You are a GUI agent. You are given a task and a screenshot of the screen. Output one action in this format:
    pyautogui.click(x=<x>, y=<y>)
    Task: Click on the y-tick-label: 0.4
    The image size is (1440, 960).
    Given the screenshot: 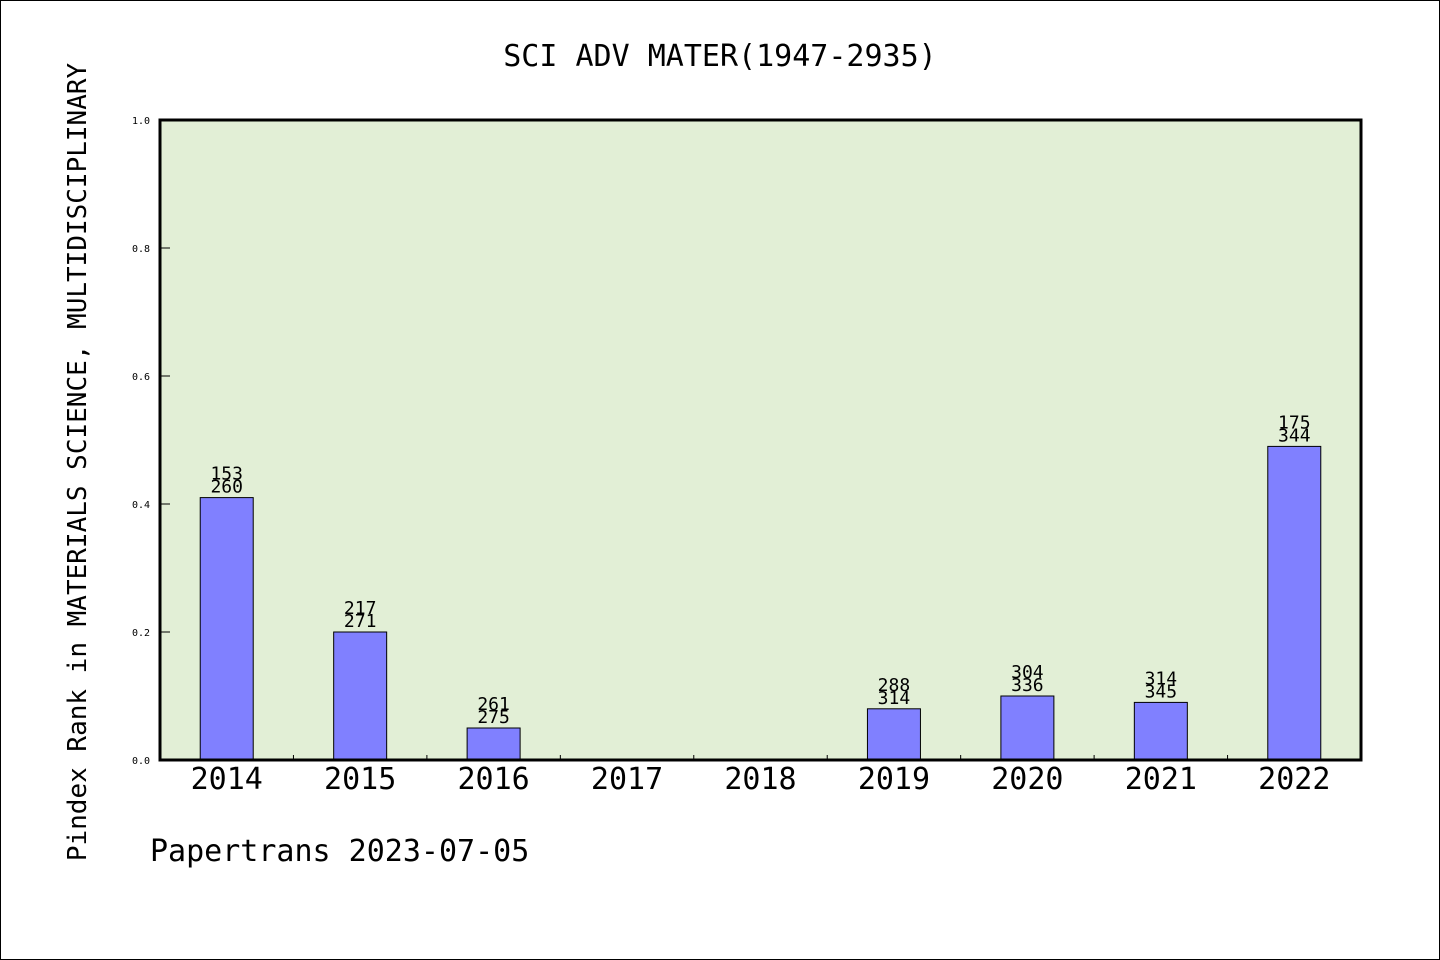 What is the action you would take?
    pyautogui.click(x=141, y=505)
    